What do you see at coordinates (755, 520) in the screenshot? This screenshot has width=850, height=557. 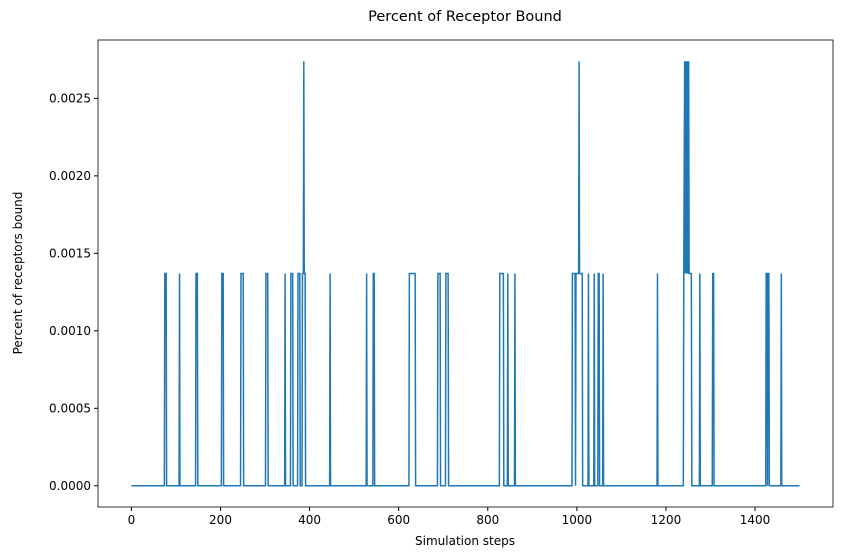 I see `x-tick-label: 1400` at bounding box center [755, 520].